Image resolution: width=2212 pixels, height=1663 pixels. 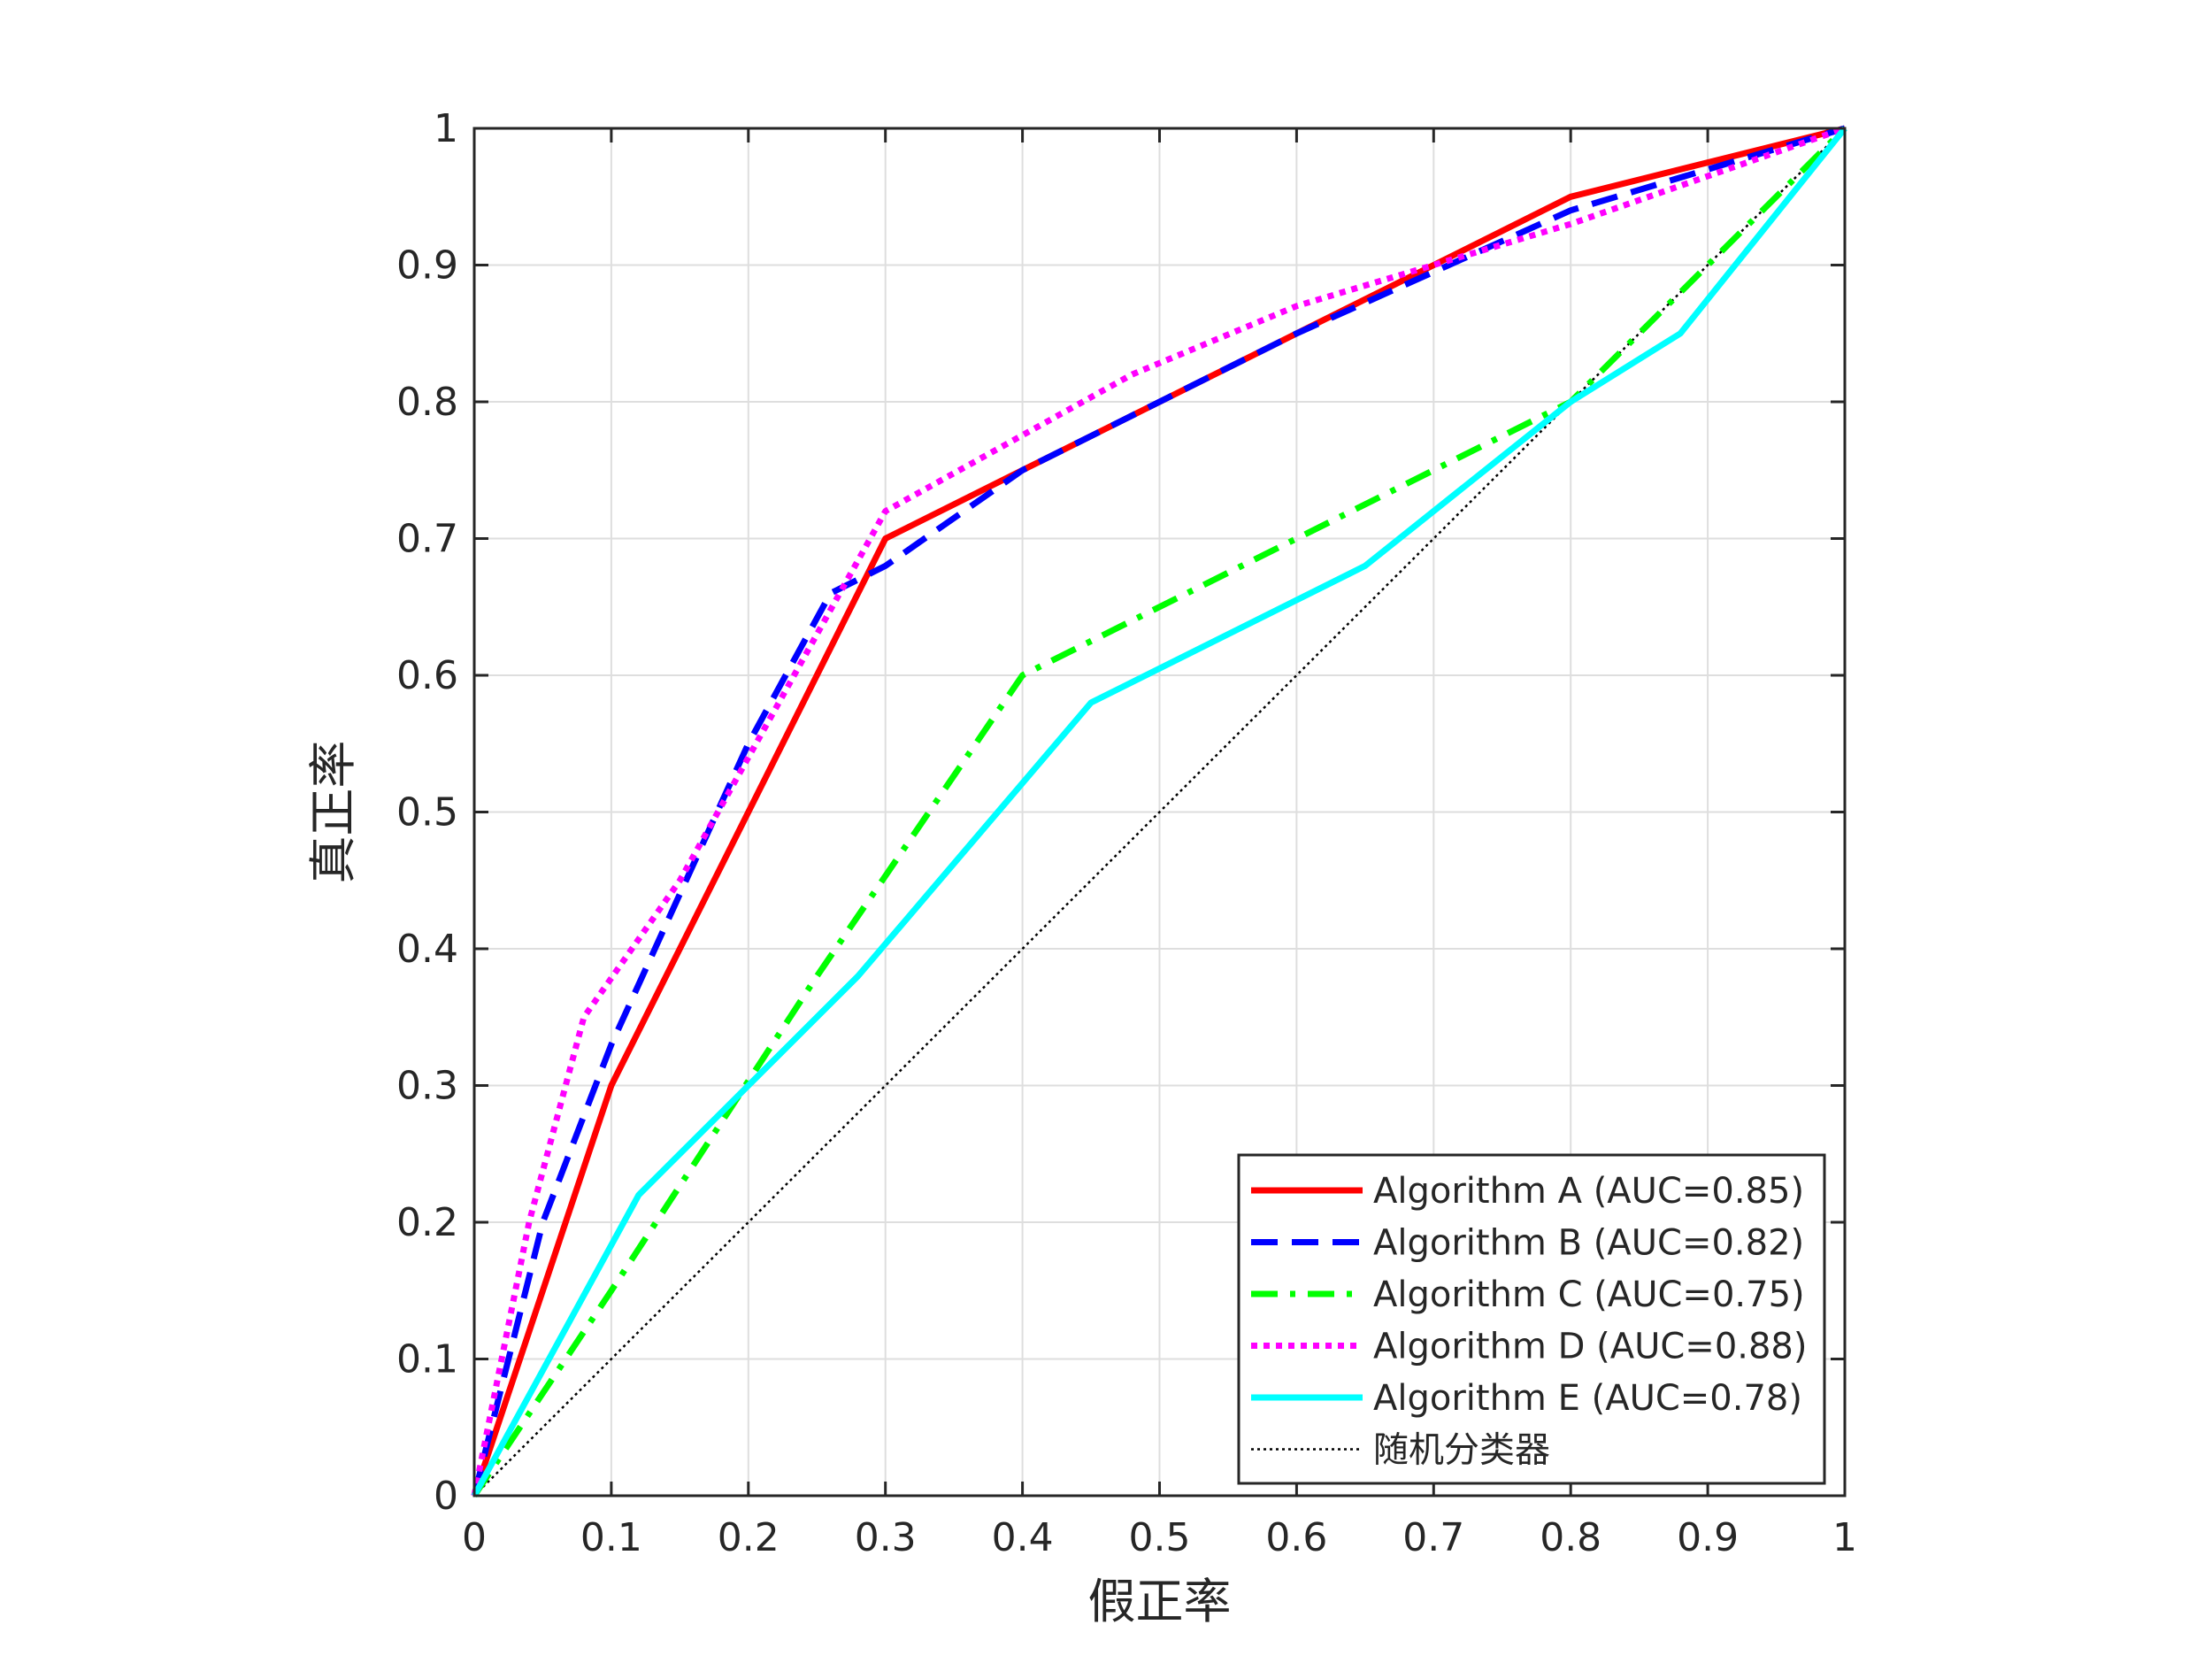 What do you see at coordinates (1708, 1538) in the screenshot?
I see `x-tick-label: 0.9` at bounding box center [1708, 1538].